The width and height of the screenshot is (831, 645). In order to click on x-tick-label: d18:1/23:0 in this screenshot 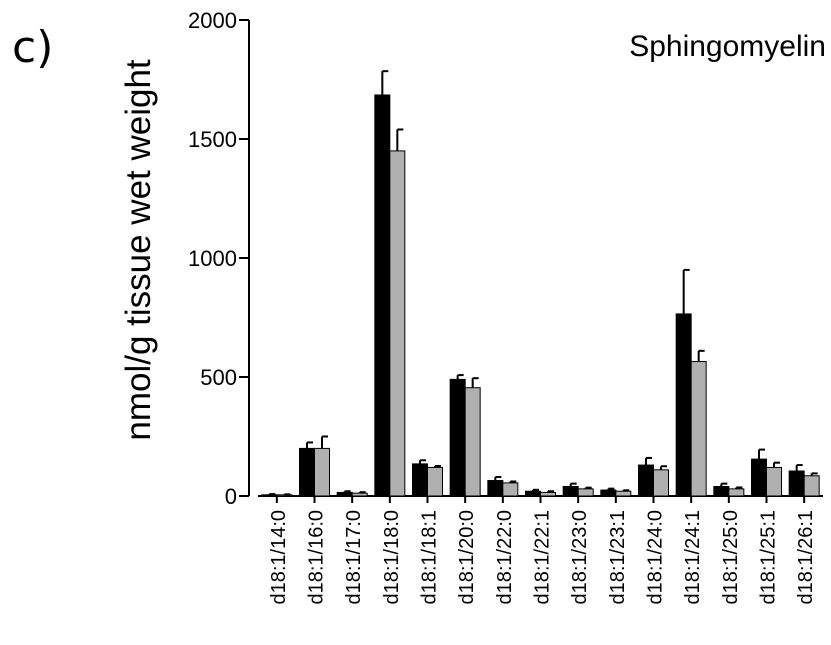, I will do `click(580, 557)`.